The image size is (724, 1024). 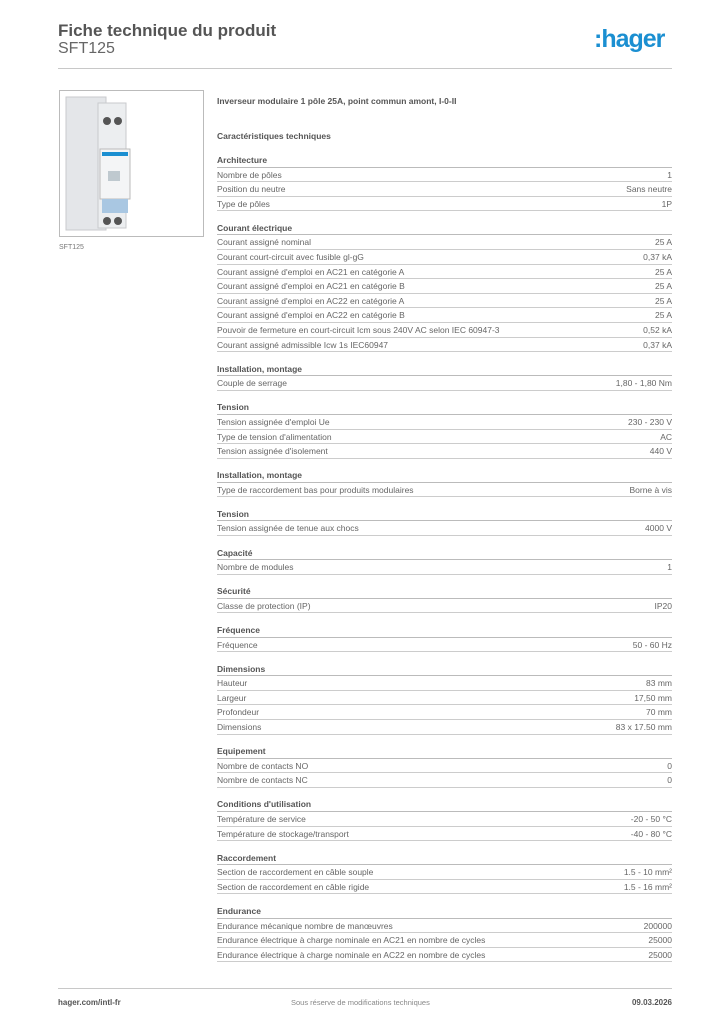 I want to click on spec-label: Endurance mécanique nombre de manœuvres, so click(x=305, y=925).